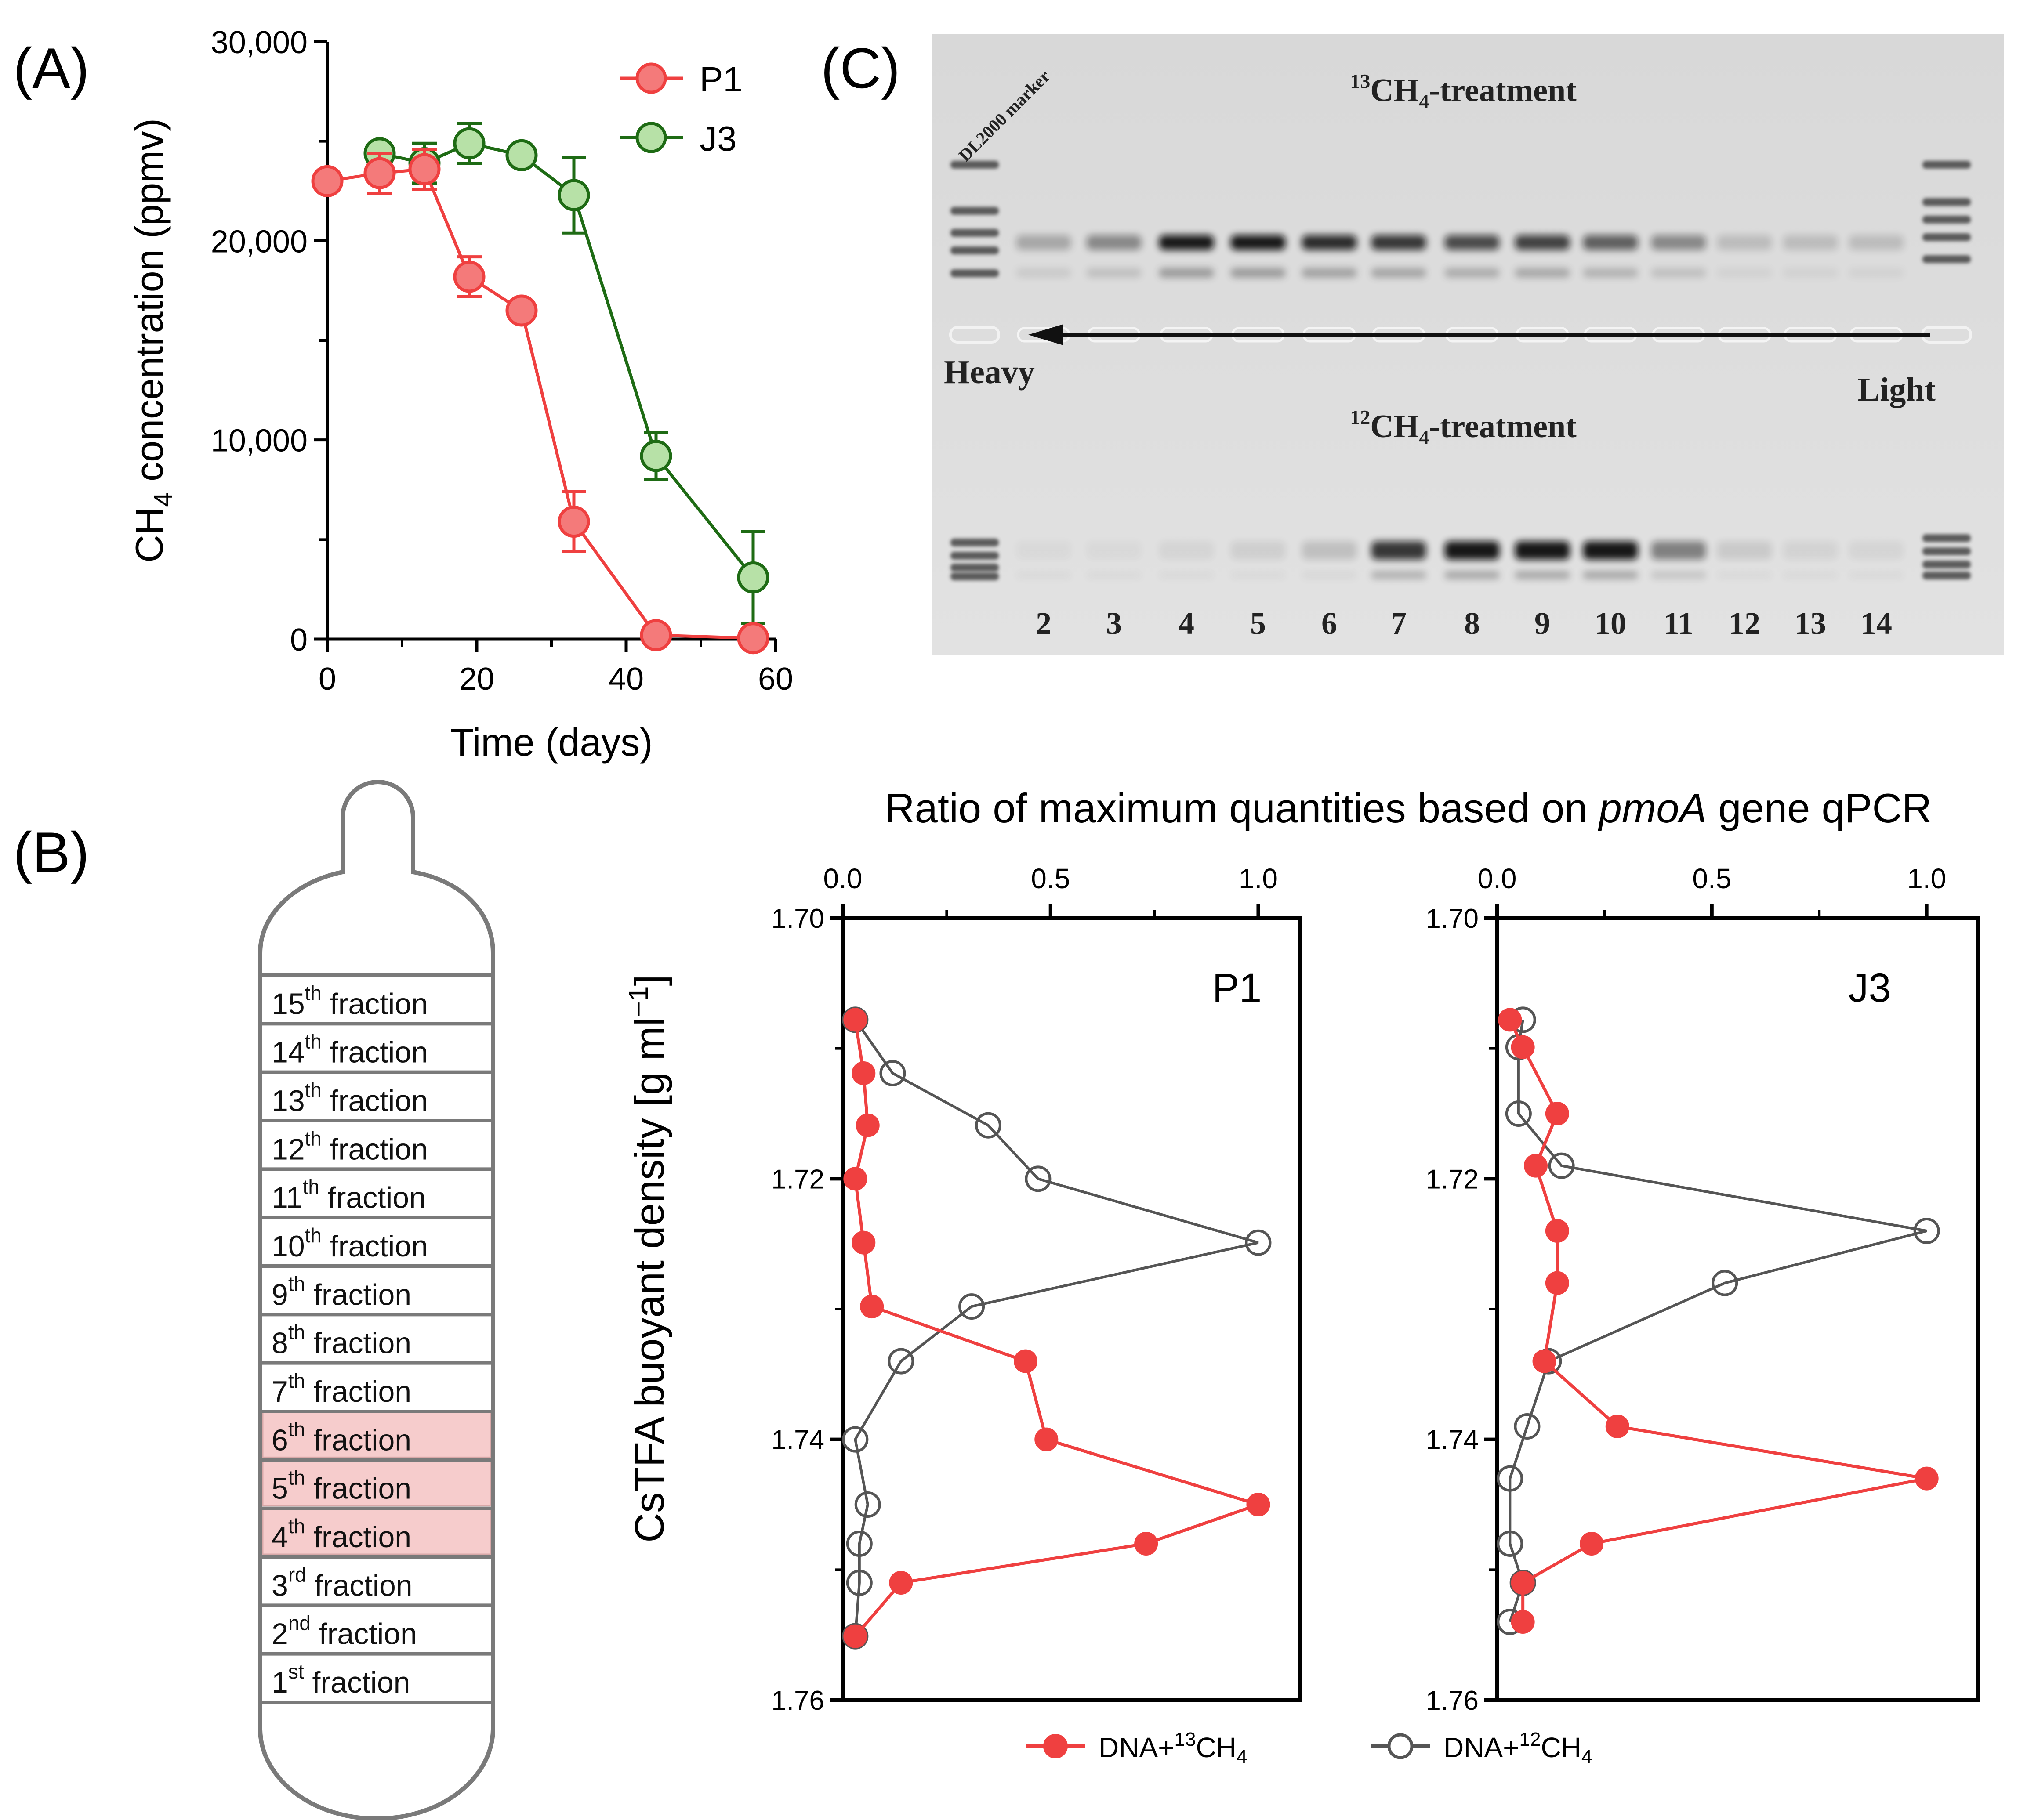  Describe the element at coordinates (350, 1098) in the screenshot. I see `fraction-label: 13th fraction` at that location.